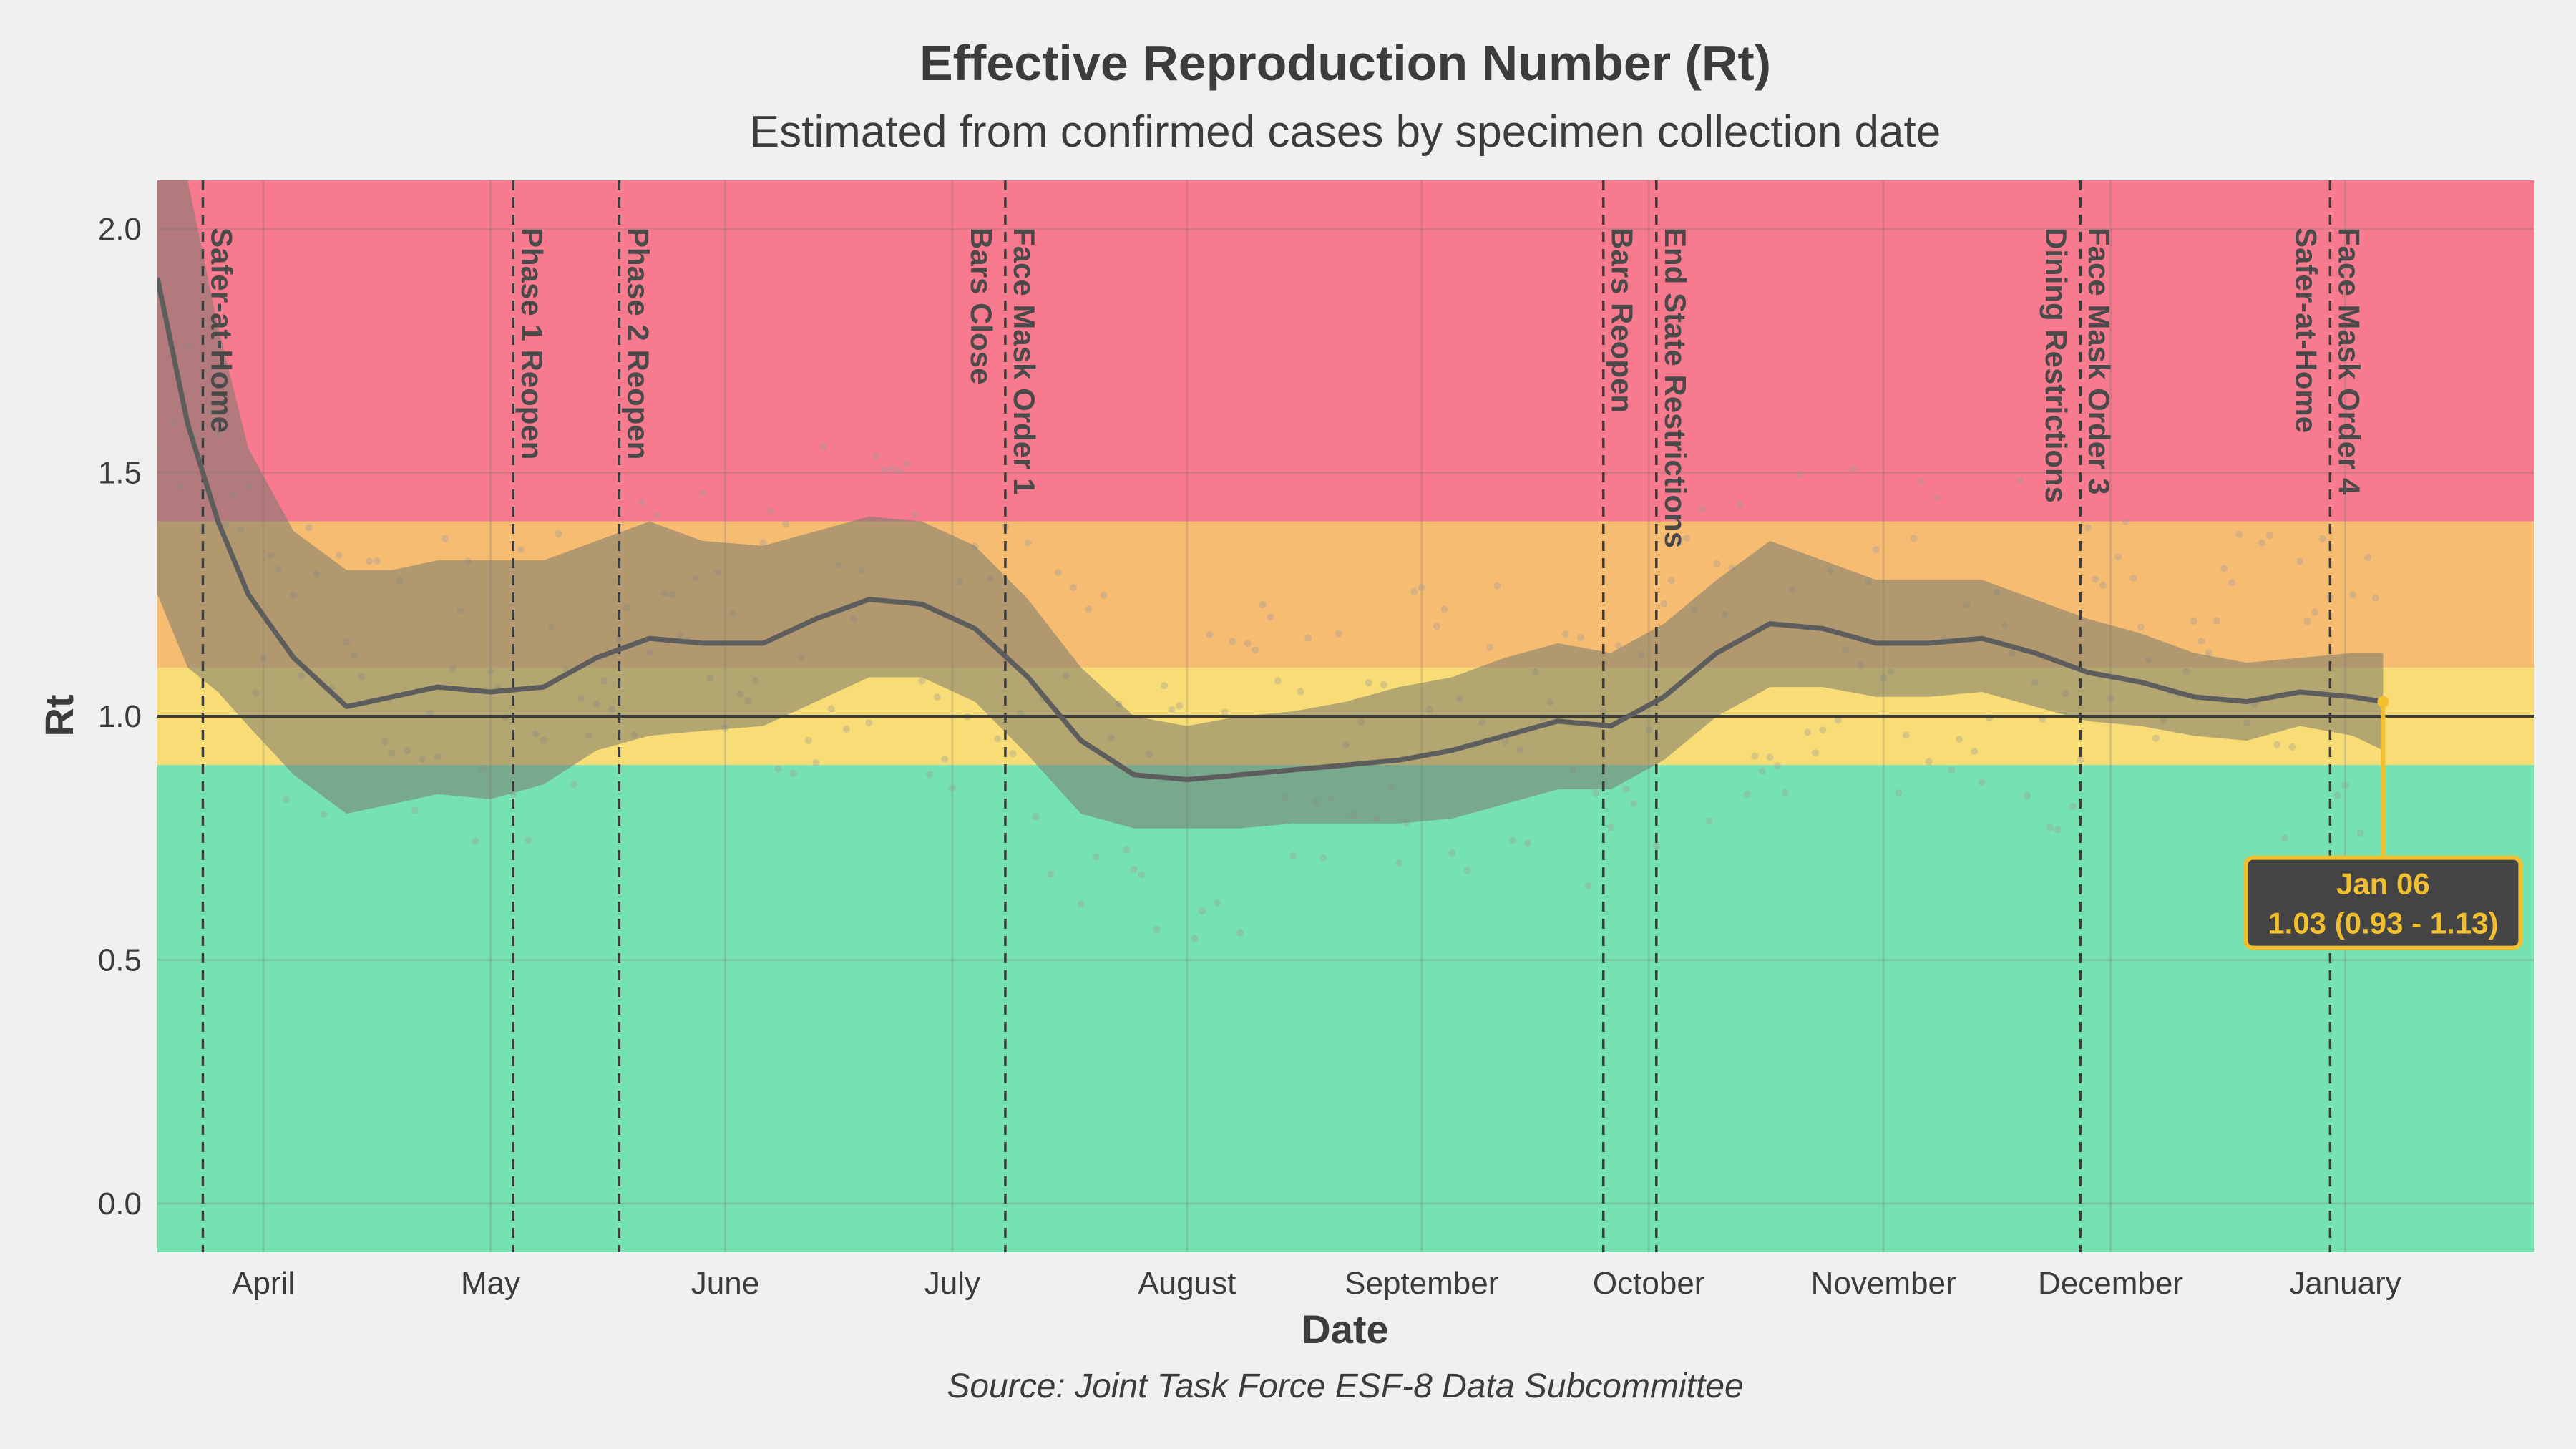  Describe the element at coordinates (120, 959) in the screenshot. I see `y-tick-label: 0.5` at that location.